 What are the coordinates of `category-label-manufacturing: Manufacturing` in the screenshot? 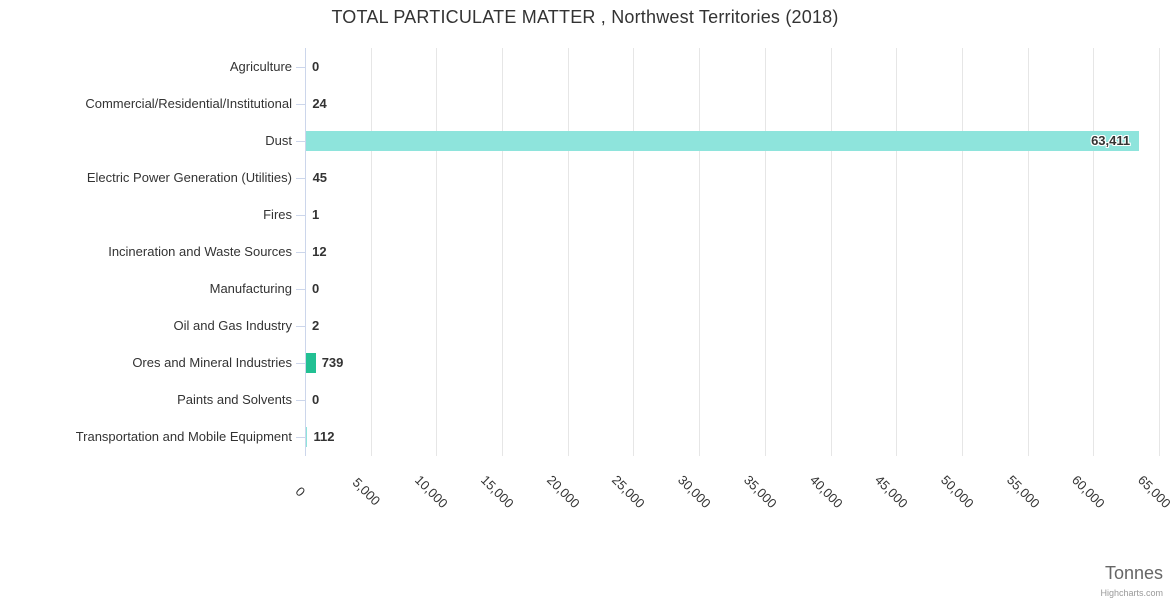 It's located at (250, 289).